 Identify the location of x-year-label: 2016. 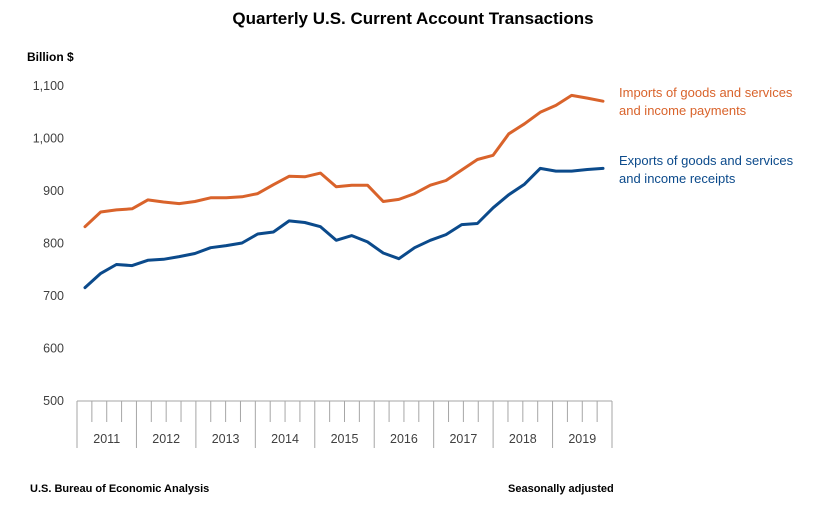
(404, 439).